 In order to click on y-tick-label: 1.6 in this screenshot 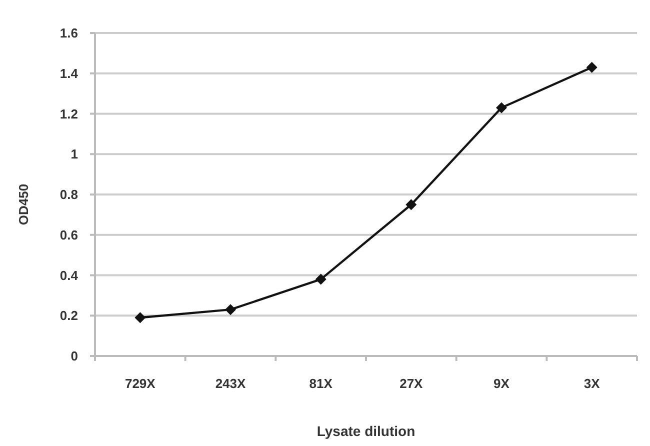, I will do `click(69, 33)`.